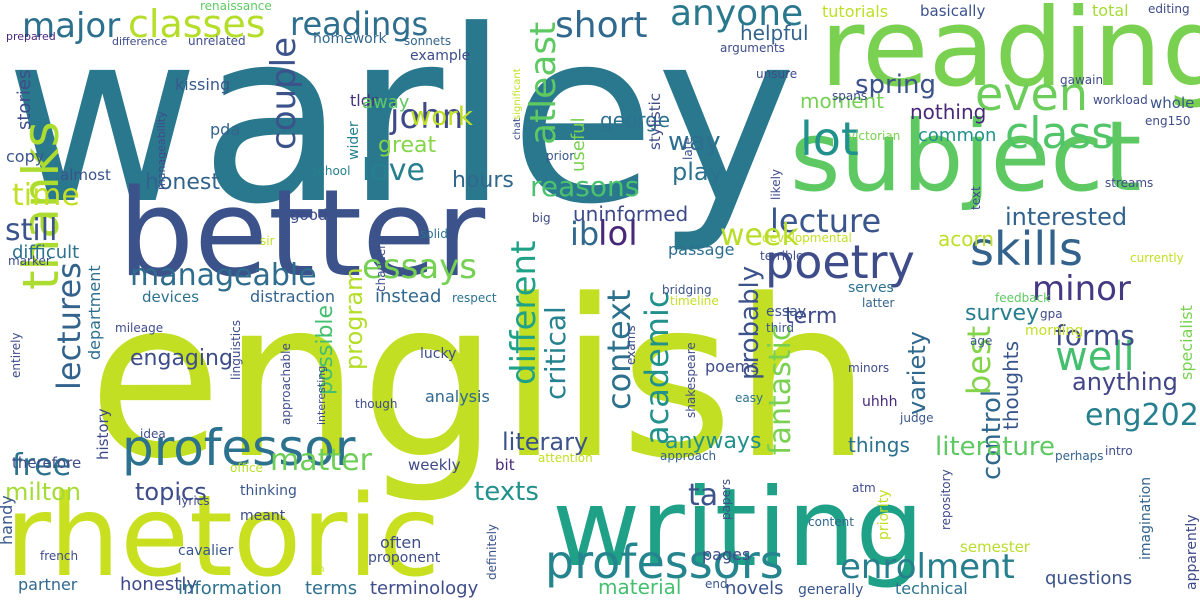 The width and height of the screenshot is (1200, 600). What do you see at coordinates (69, 326) in the screenshot?
I see `word-lectures: lectures` at bounding box center [69, 326].